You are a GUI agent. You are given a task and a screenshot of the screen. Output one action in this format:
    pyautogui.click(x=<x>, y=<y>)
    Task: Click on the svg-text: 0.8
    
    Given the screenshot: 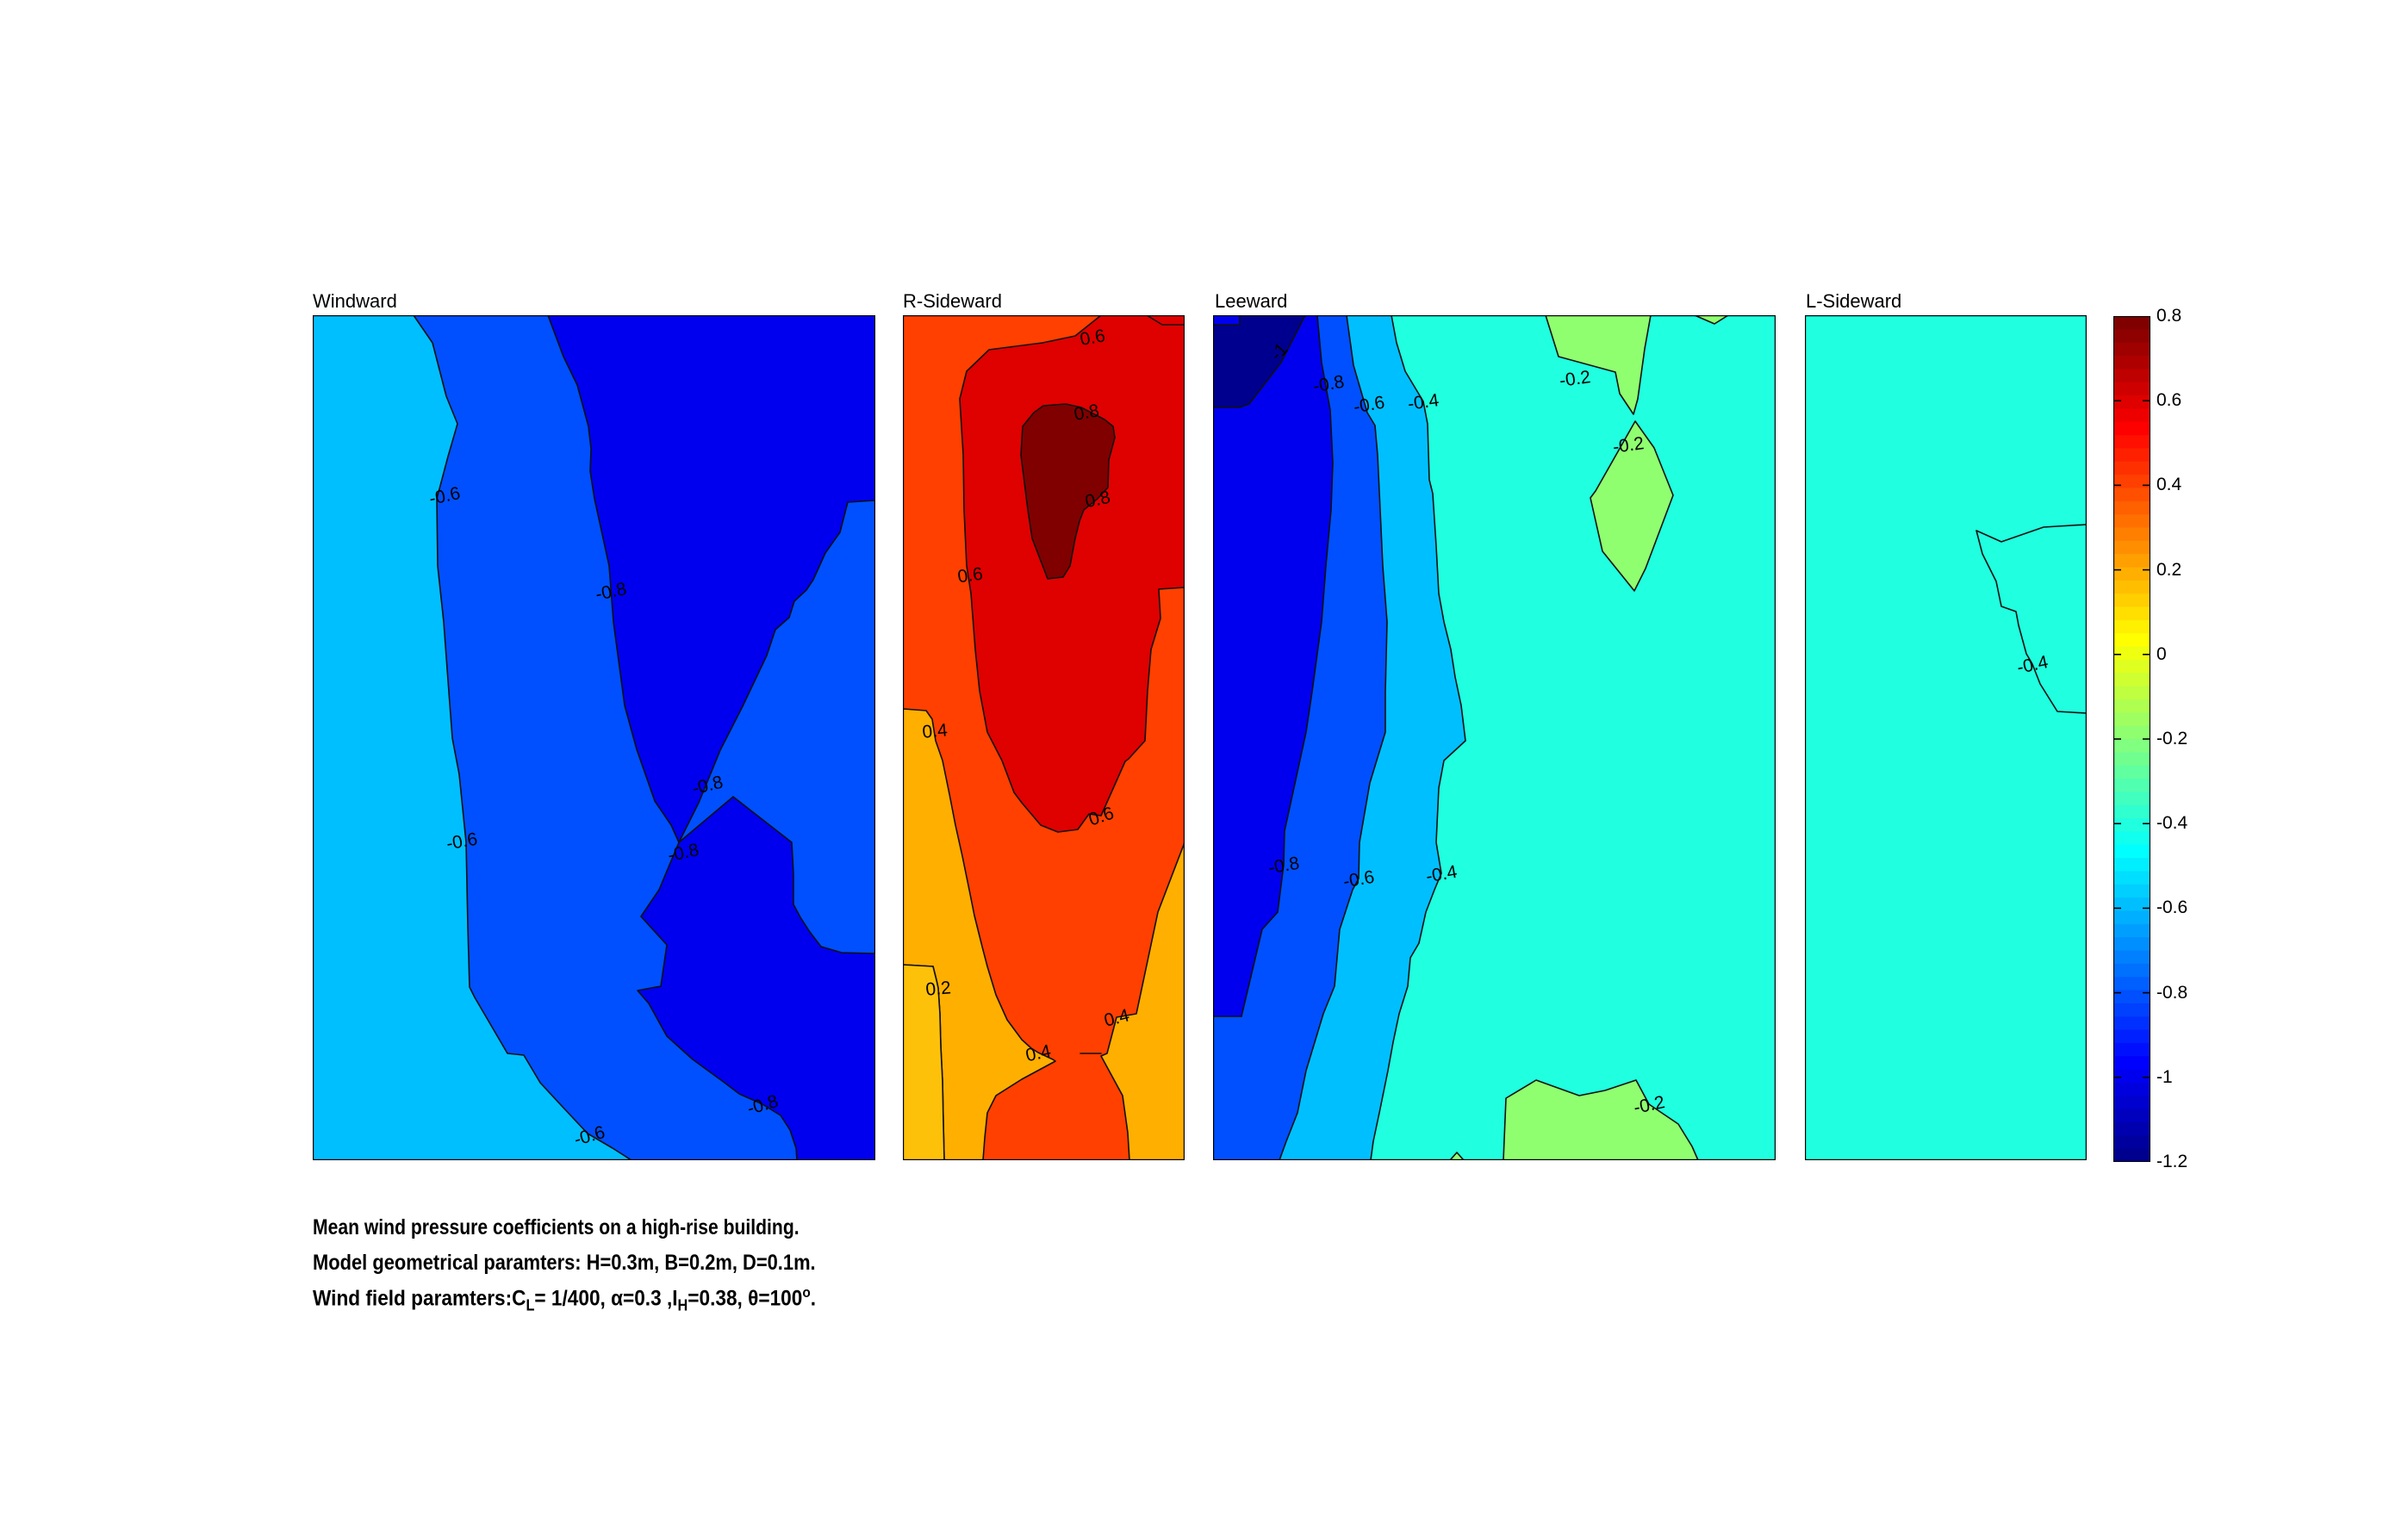 What is the action you would take?
    pyautogui.click(x=1087, y=413)
    